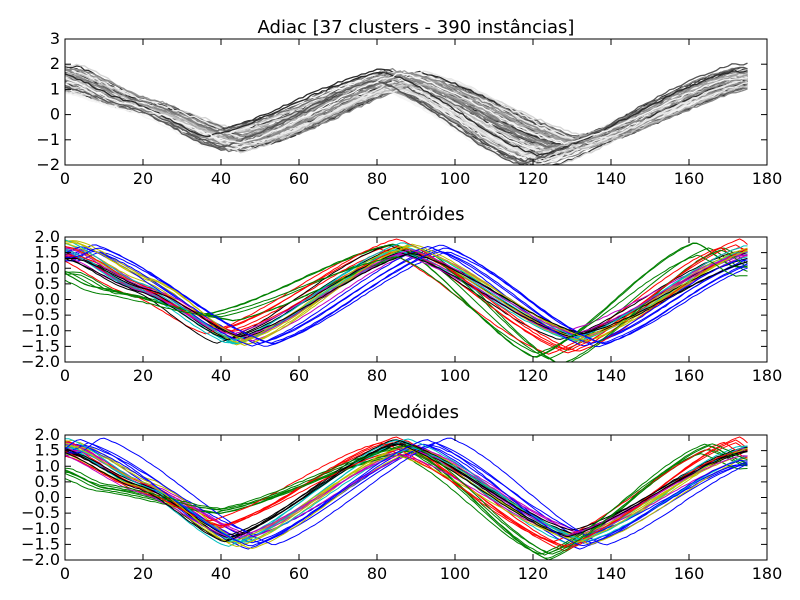 Image resolution: width=800 pixels, height=600 pixels. Describe the element at coordinates (416, 412) in the screenshot. I see `chart-title: Medóides` at that location.